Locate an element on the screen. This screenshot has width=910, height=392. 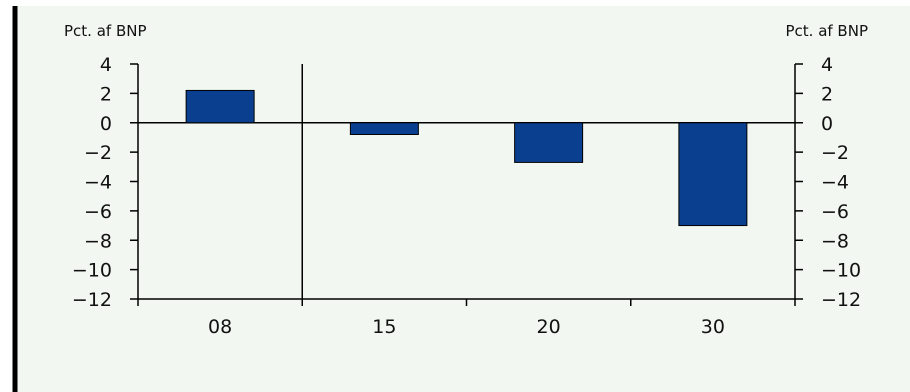
y-tick-label-right: −4 is located at coordinates (835, 183).